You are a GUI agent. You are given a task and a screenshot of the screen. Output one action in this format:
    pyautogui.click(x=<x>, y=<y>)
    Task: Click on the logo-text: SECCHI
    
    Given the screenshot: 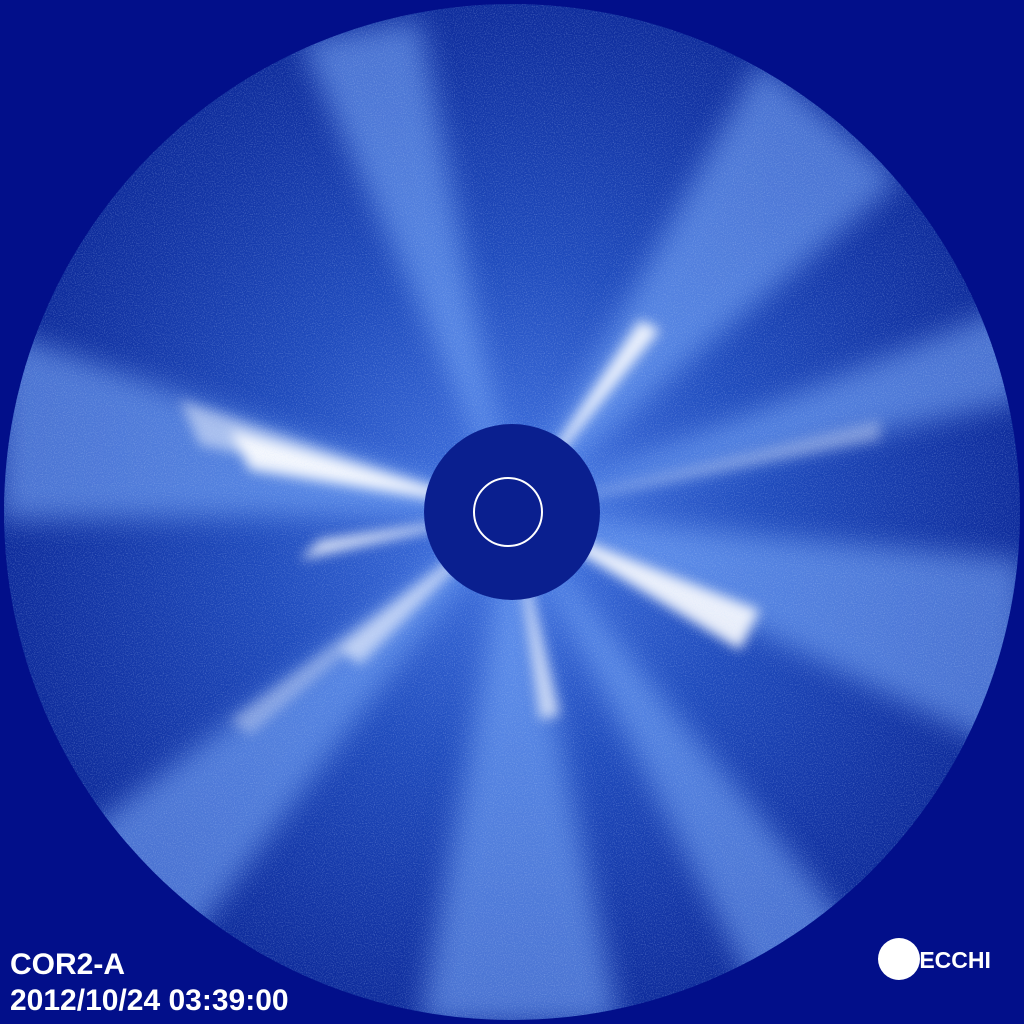 What is the action you would take?
    pyautogui.click(x=947, y=960)
    